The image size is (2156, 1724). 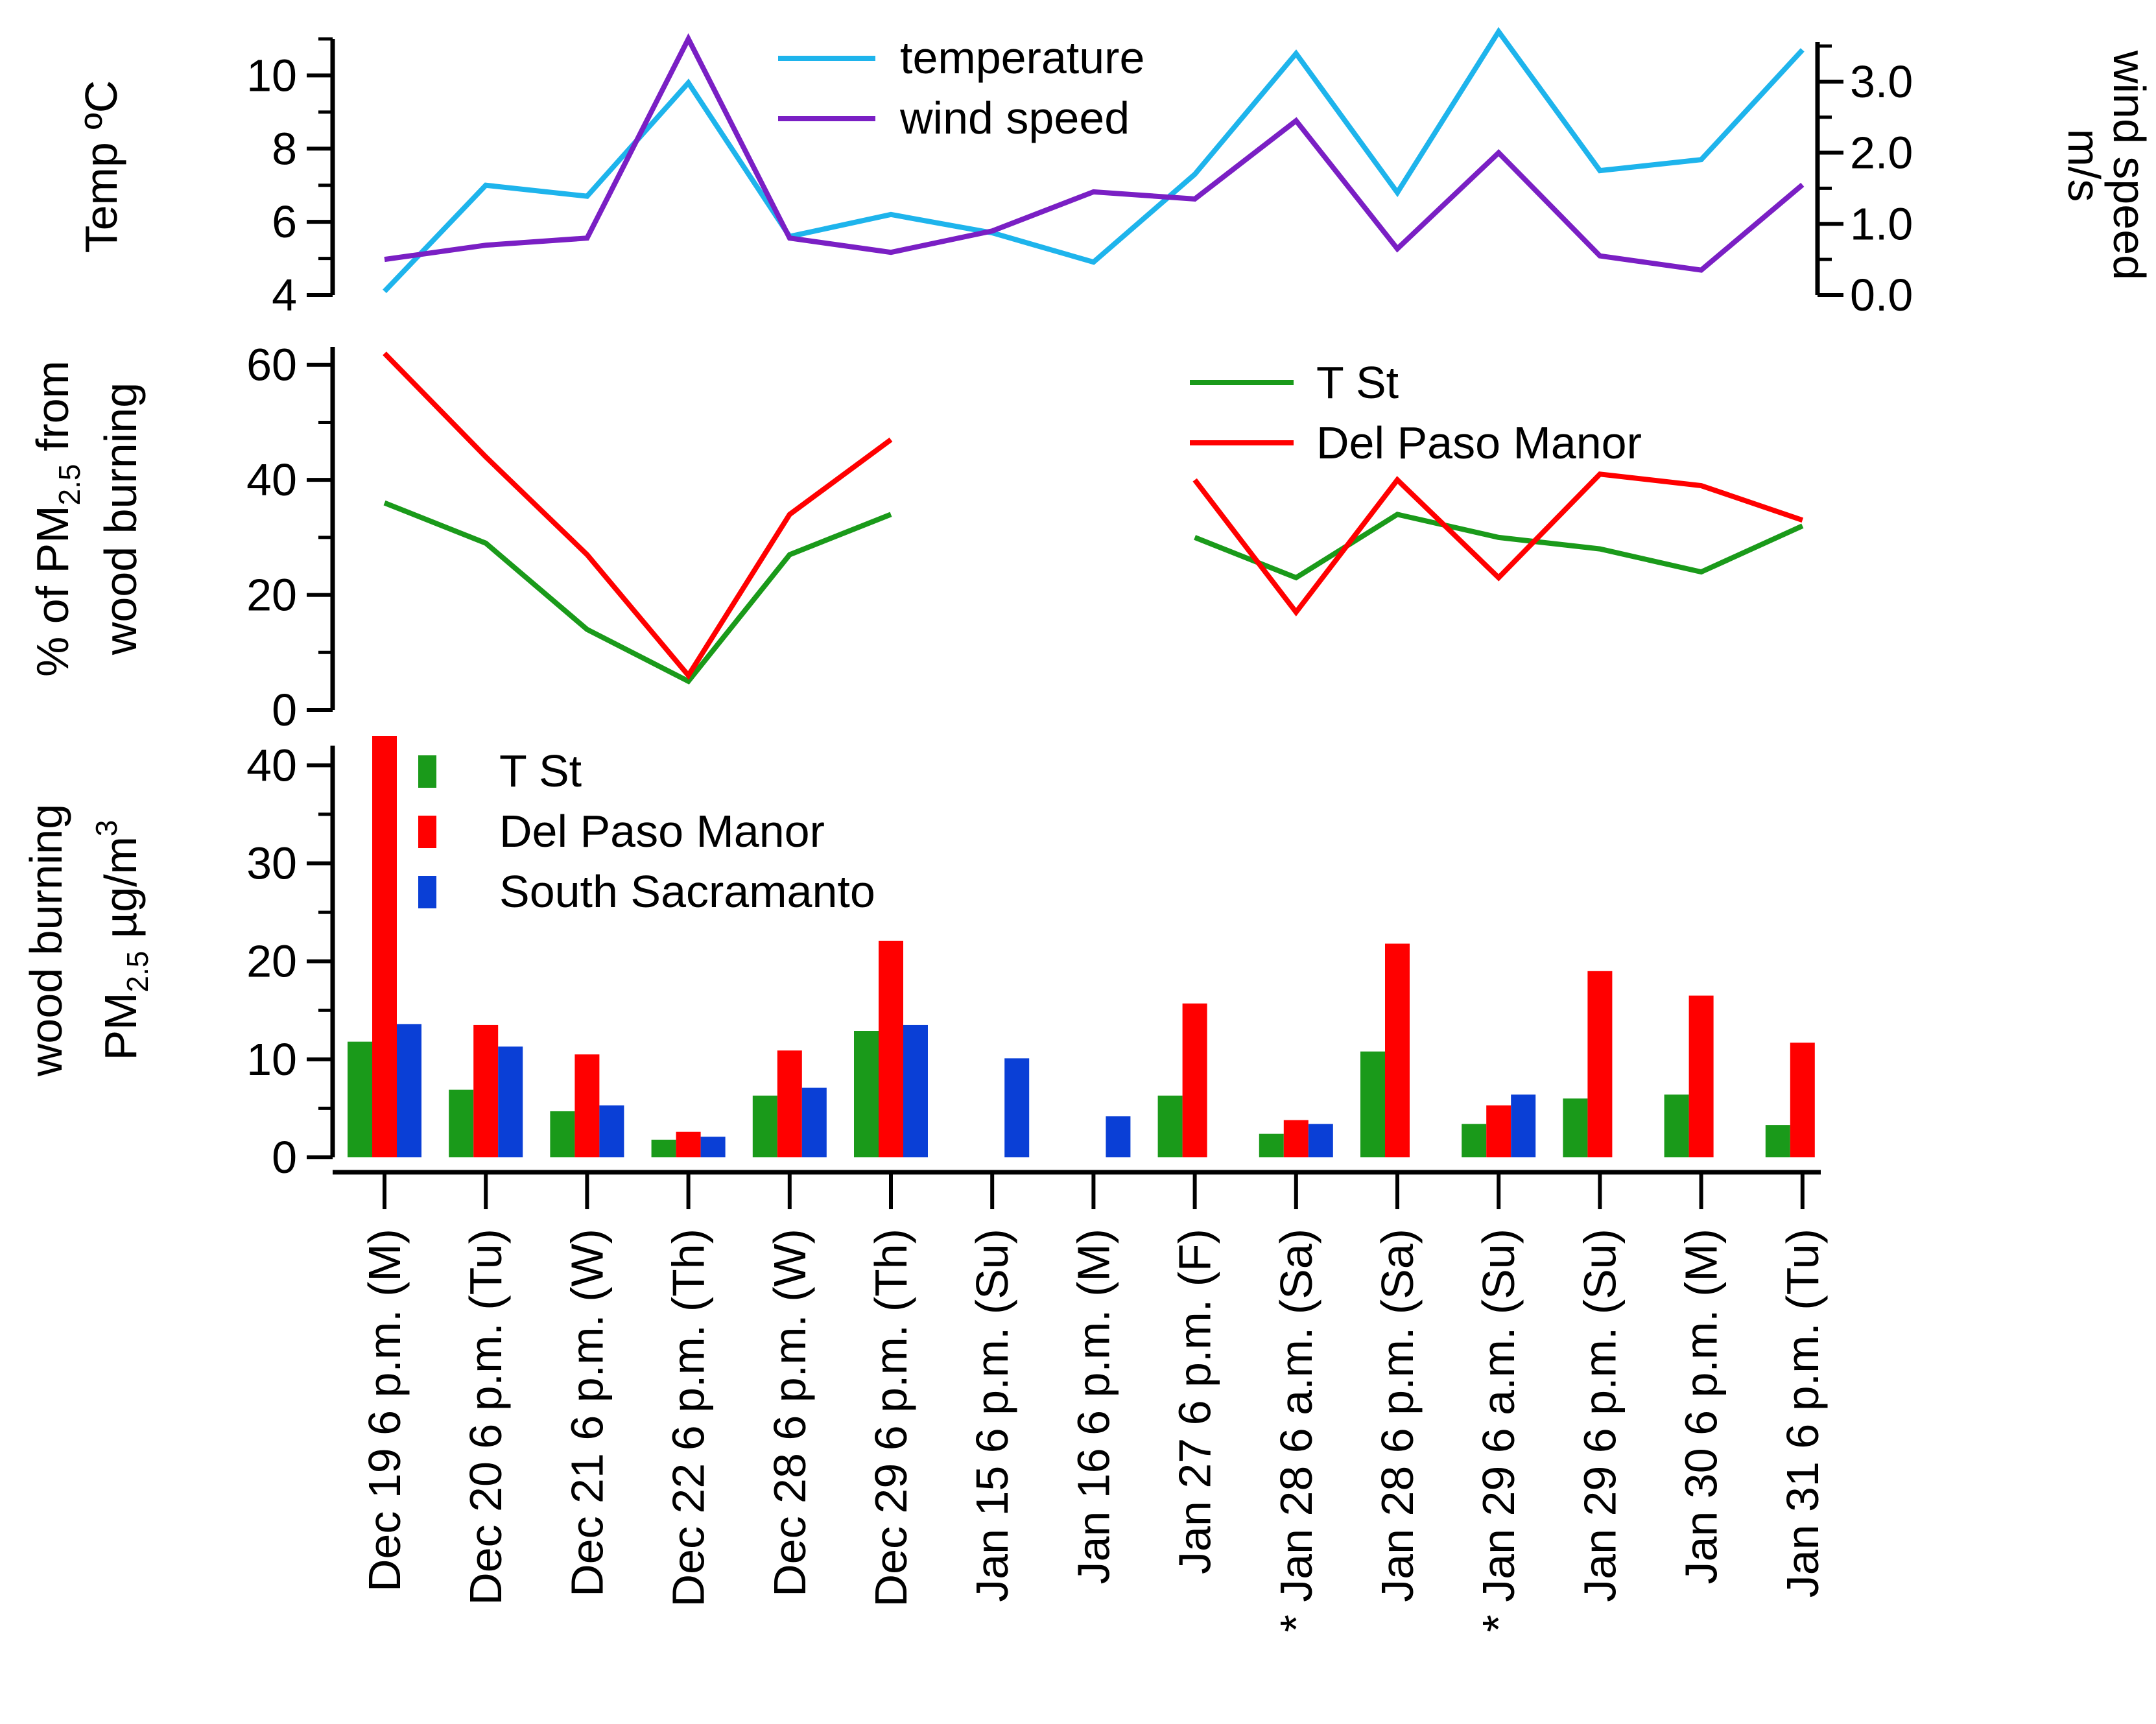 What do you see at coordinates (1599, 1416) in the screenshot?
I see `x-tick-label: Jan 29 6 p.m. (Su)` at bounding box center [1599, 1416].